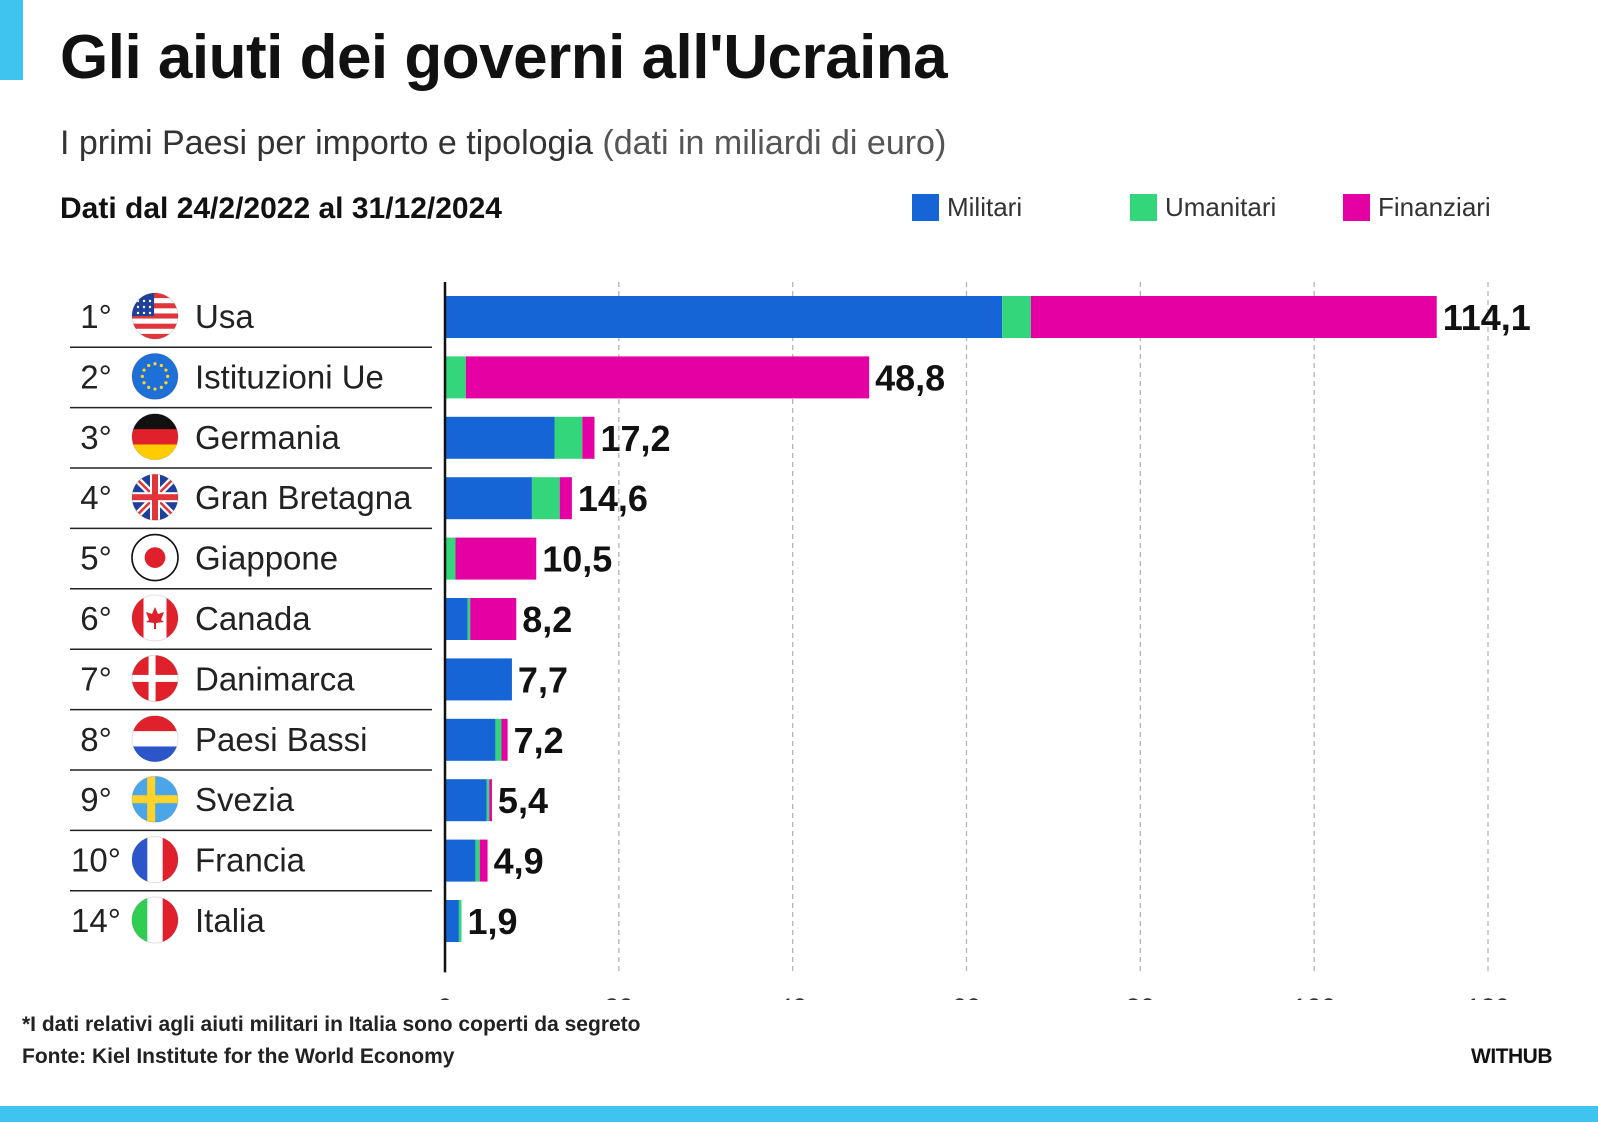 The height and width of the screenshot is (1122, 1598). Describe the element at coordinates (253, 618) in the screenshot. I see `country-label: Canada` at that location.